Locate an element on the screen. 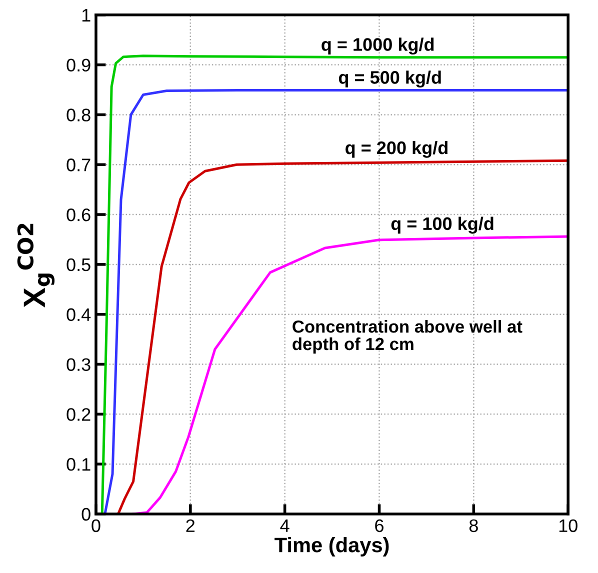 Image resolution: width=598 pixels, height=573 pixels. x-tick-label: 4 is located at coordinates (285, 526).